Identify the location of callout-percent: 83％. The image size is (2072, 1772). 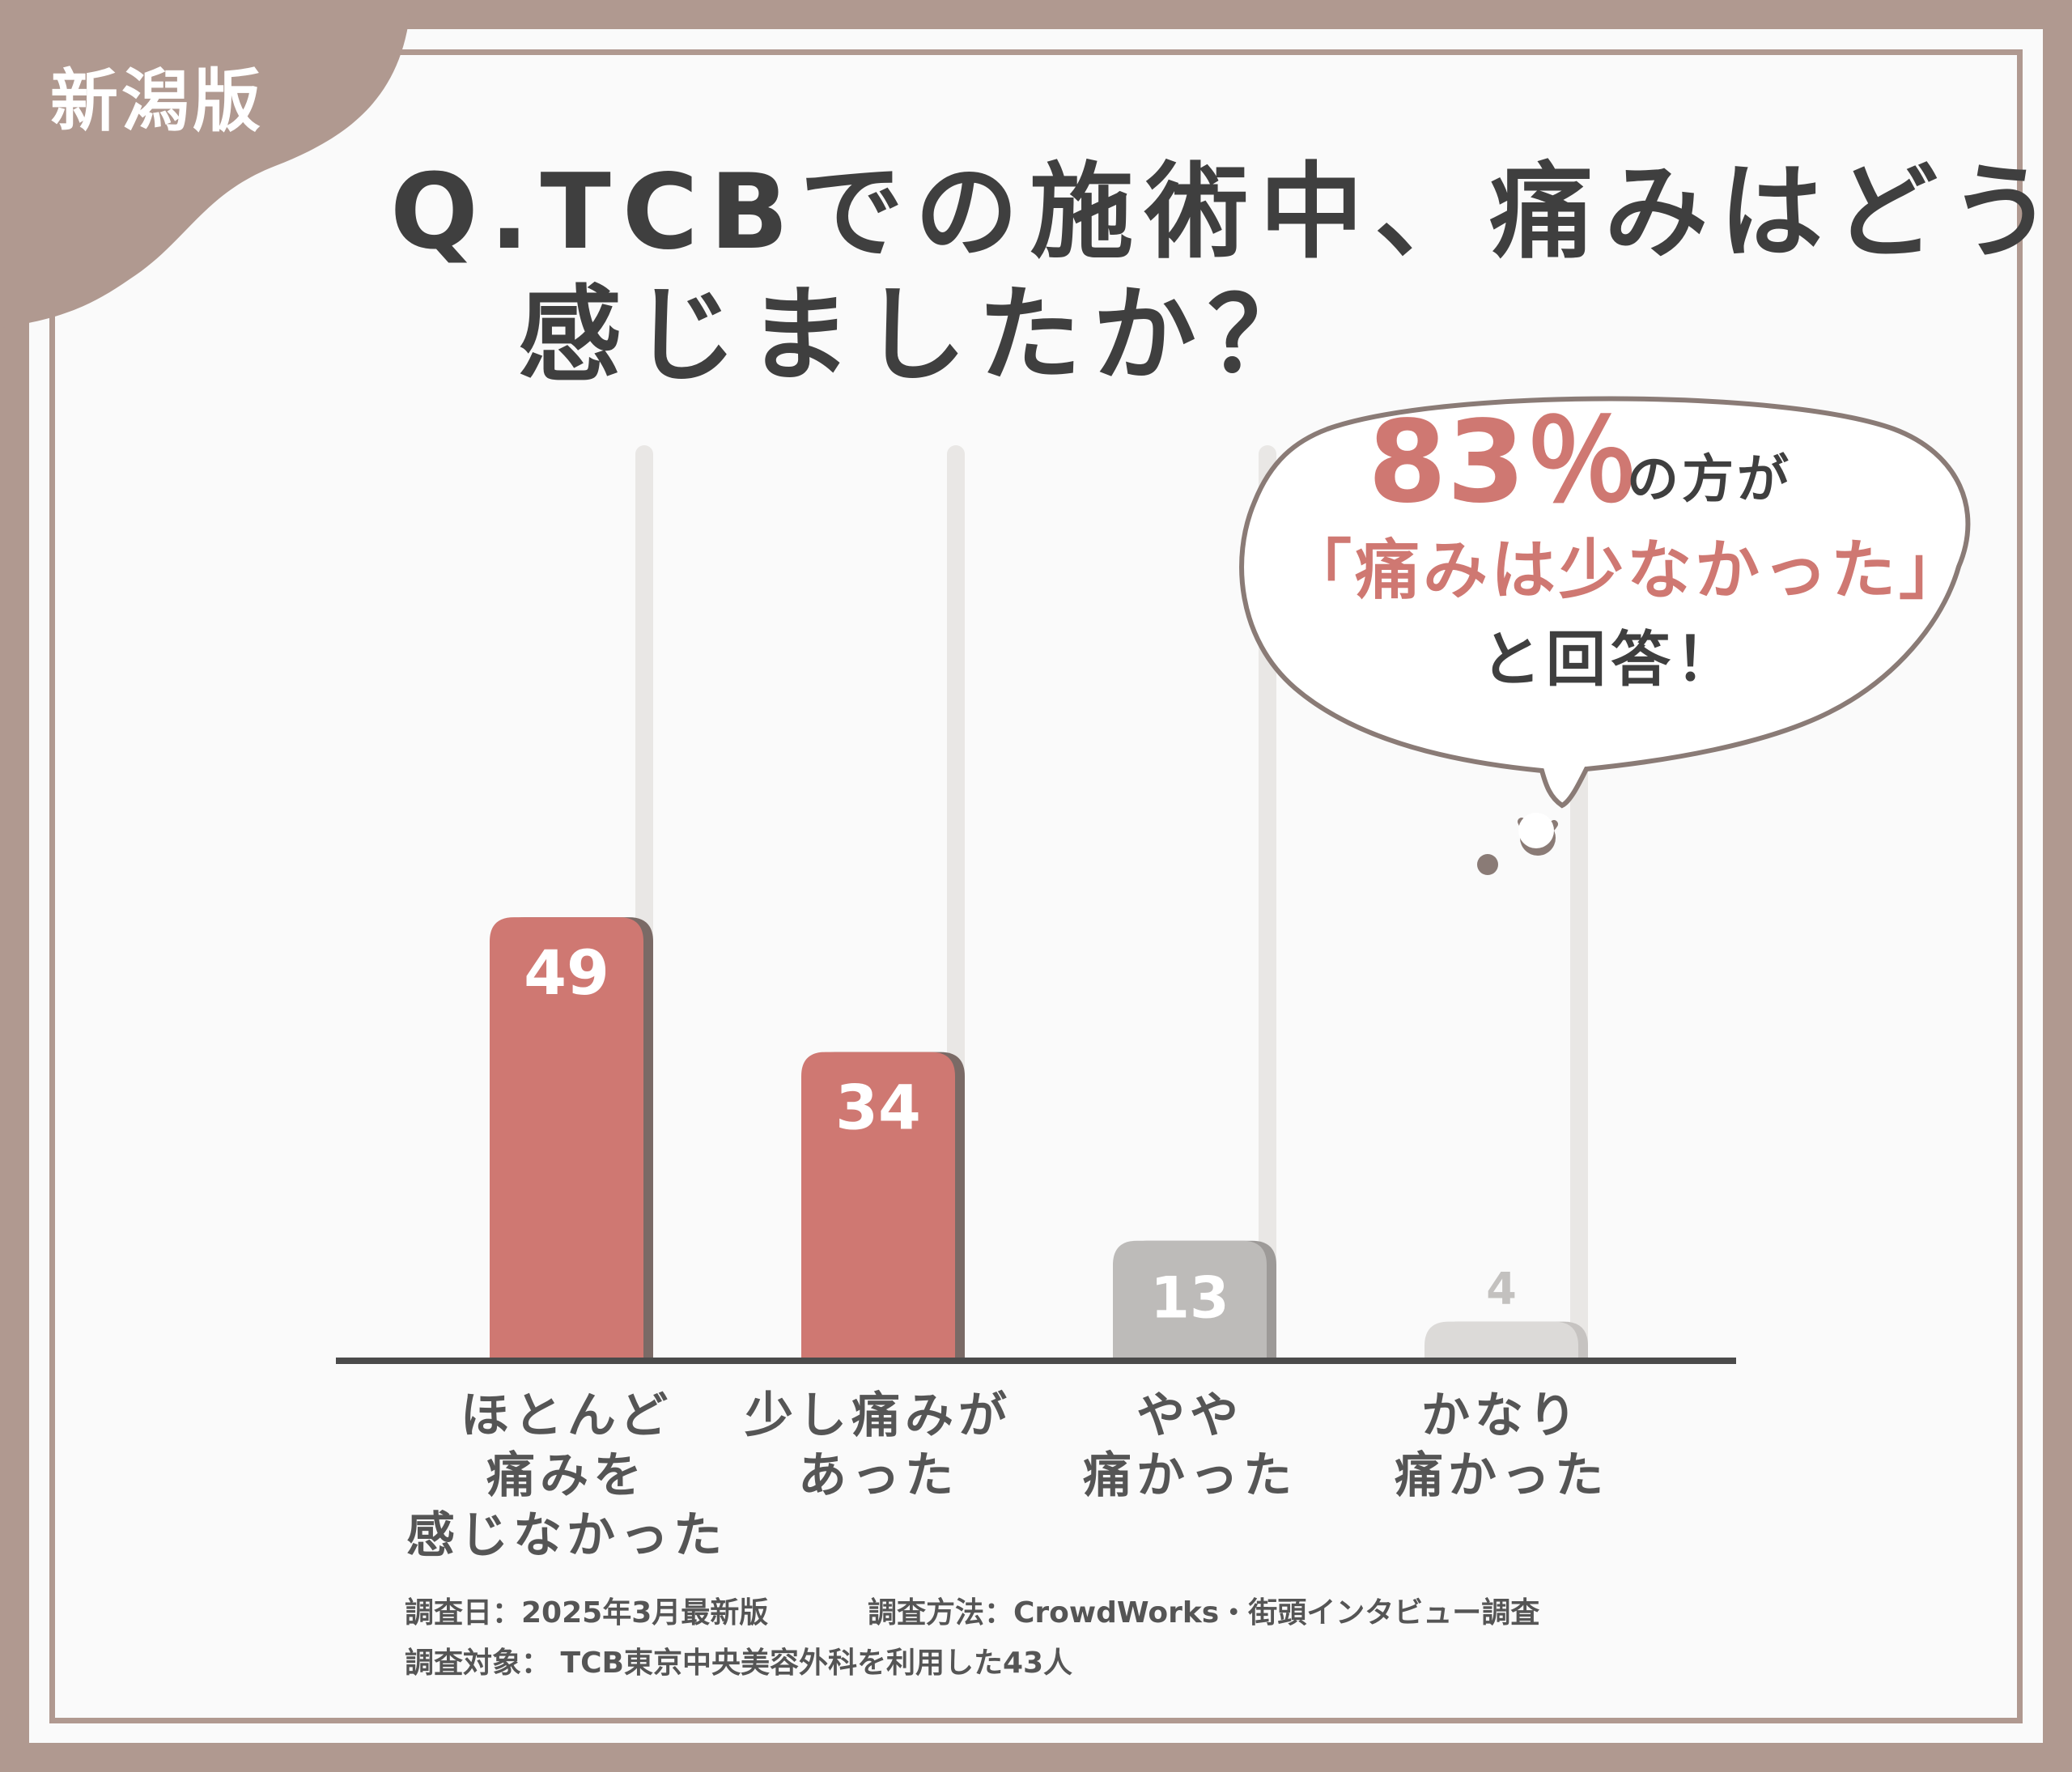
(1503, 463).